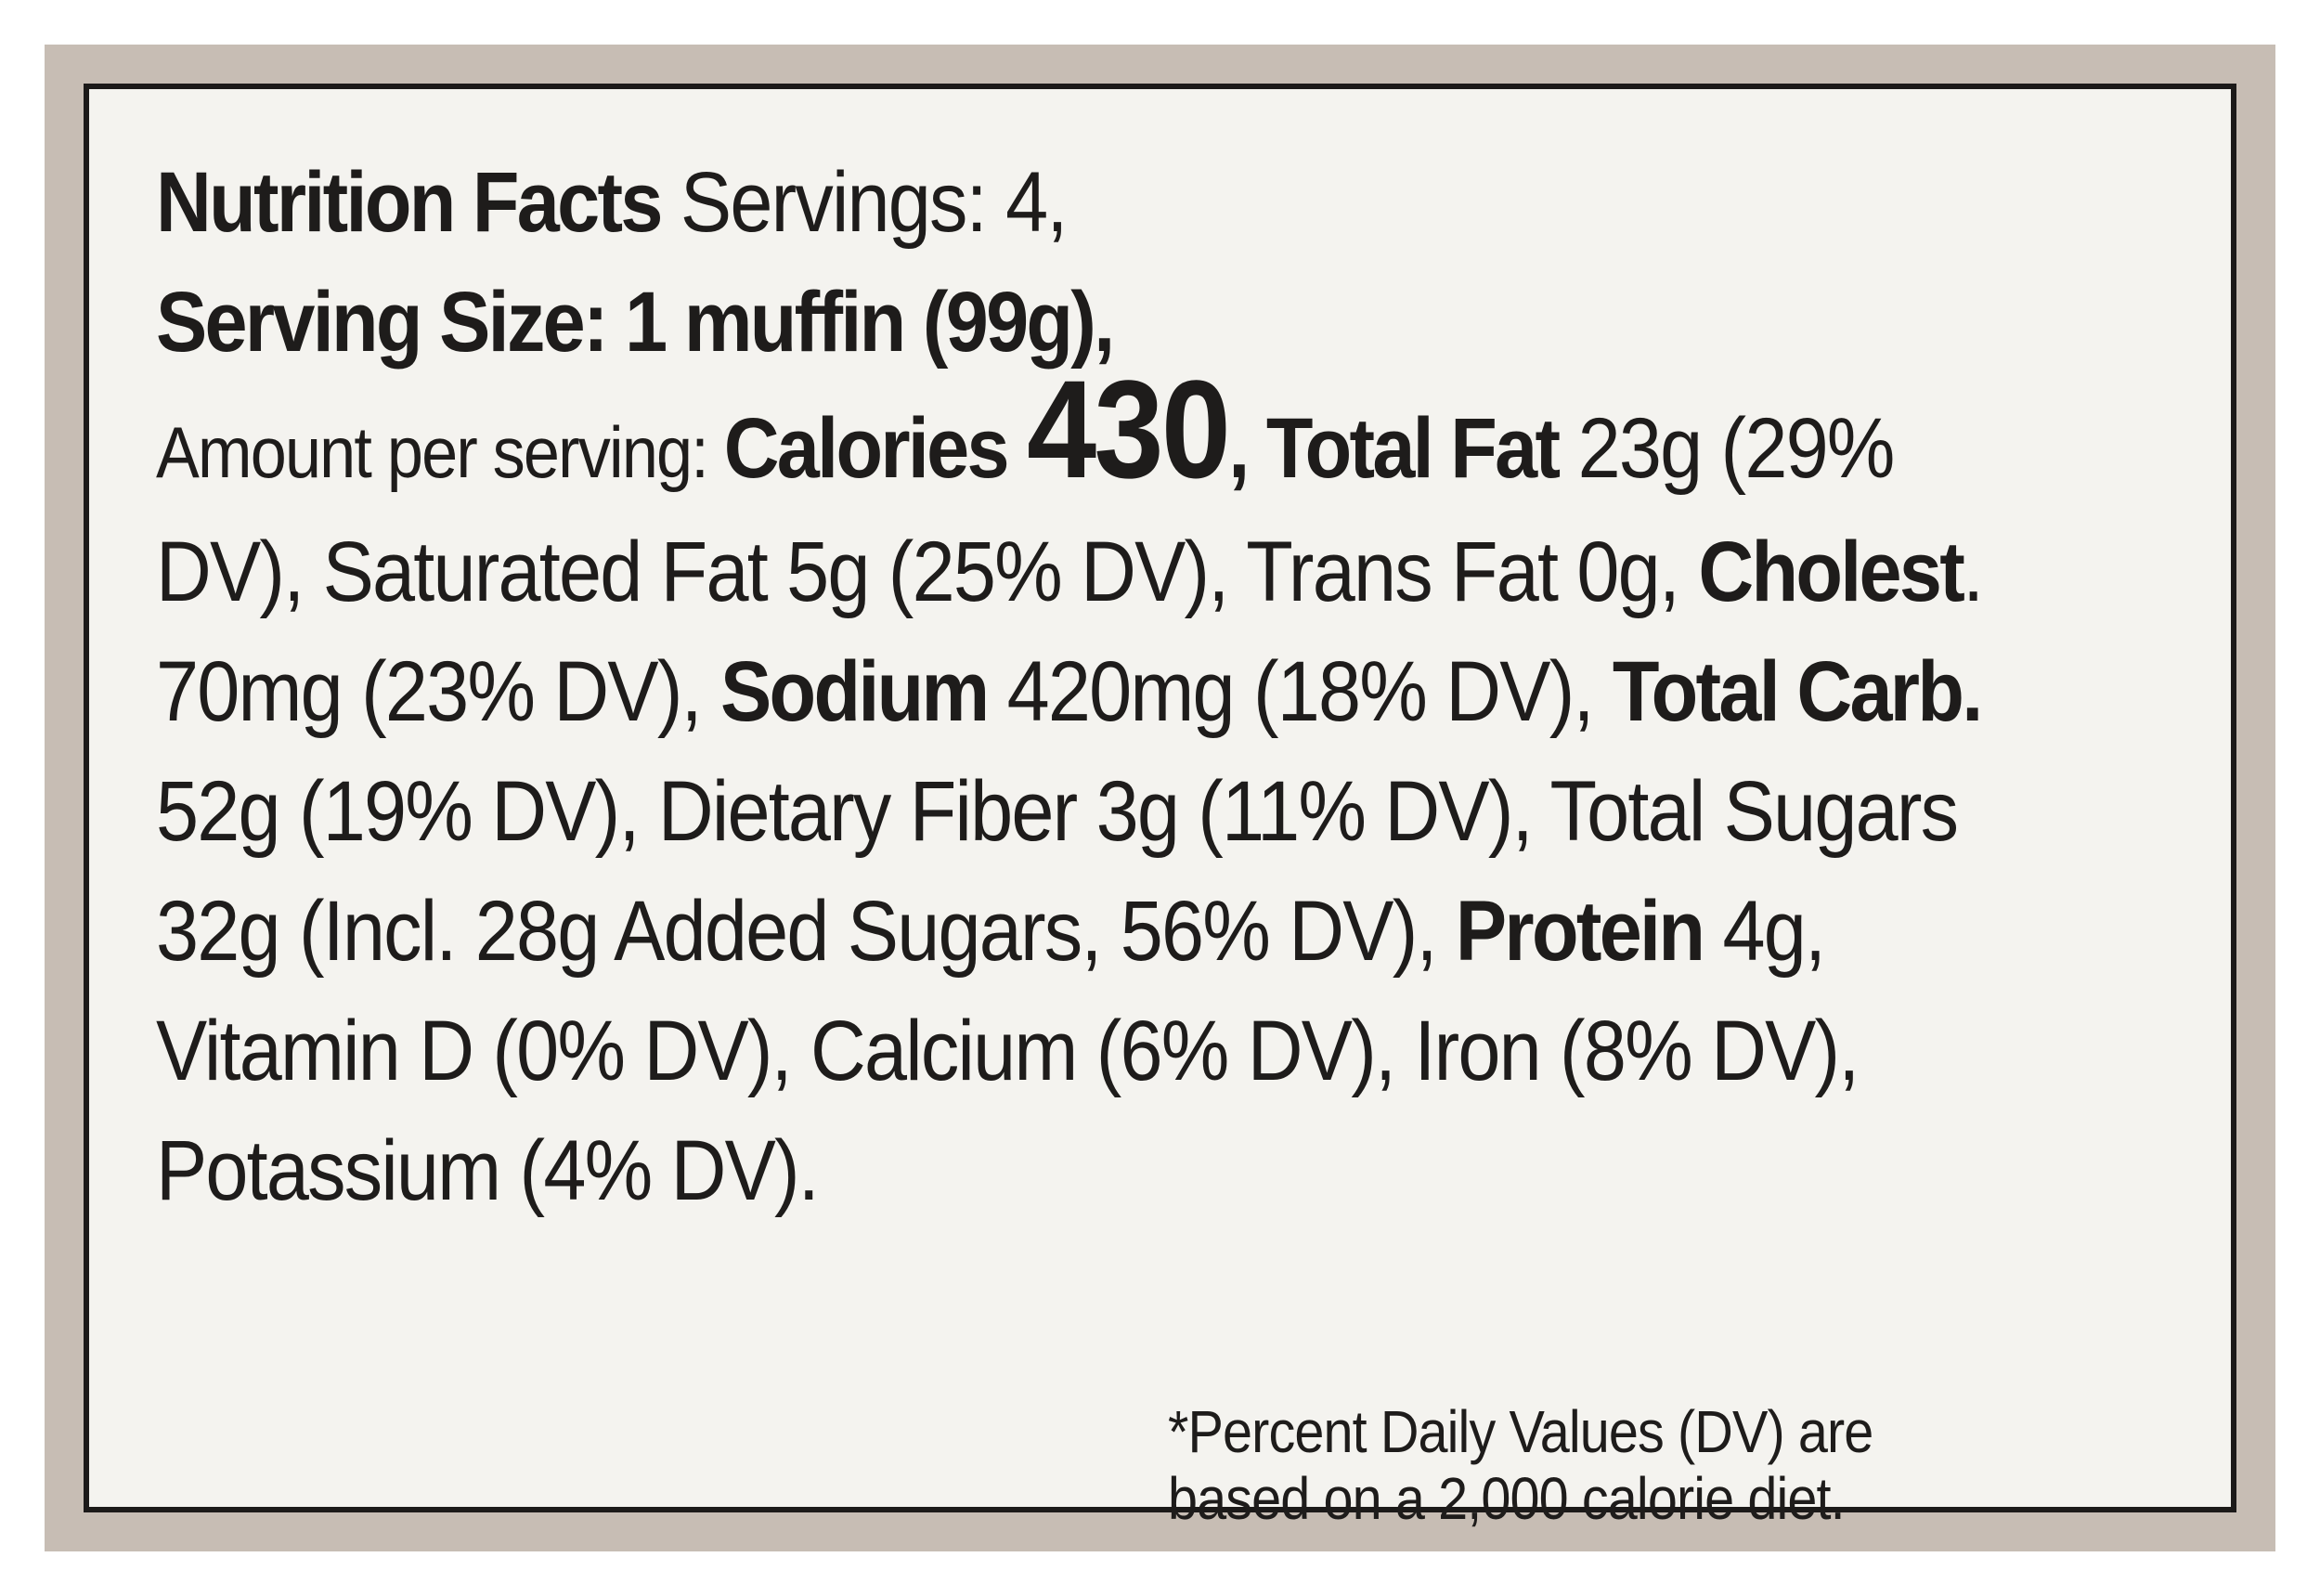 The width and height of the screenshot is (2320, 1596). What do you see at coordinates (440, 452) in the screenshot?
I see `amount-per-serving-label: Amount per serving:` at bounding box center [440, 452].